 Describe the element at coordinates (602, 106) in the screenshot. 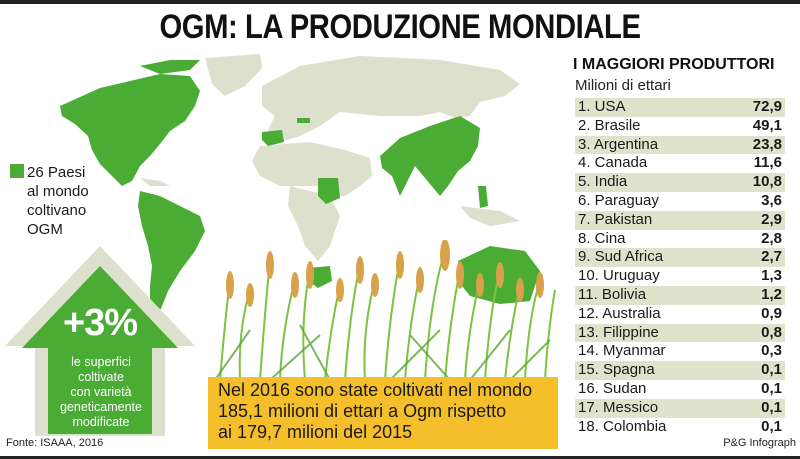

I see `country-label: 1. USA` at that location.